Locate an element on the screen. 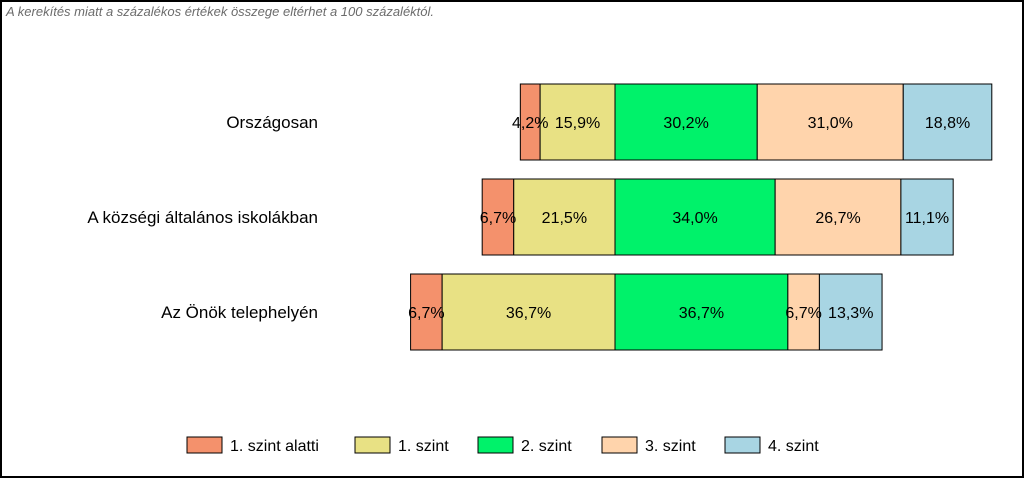 This screenshot has height=478, width=1024. bar-orszagosan-3-szint is located at coordinates (830, 122).